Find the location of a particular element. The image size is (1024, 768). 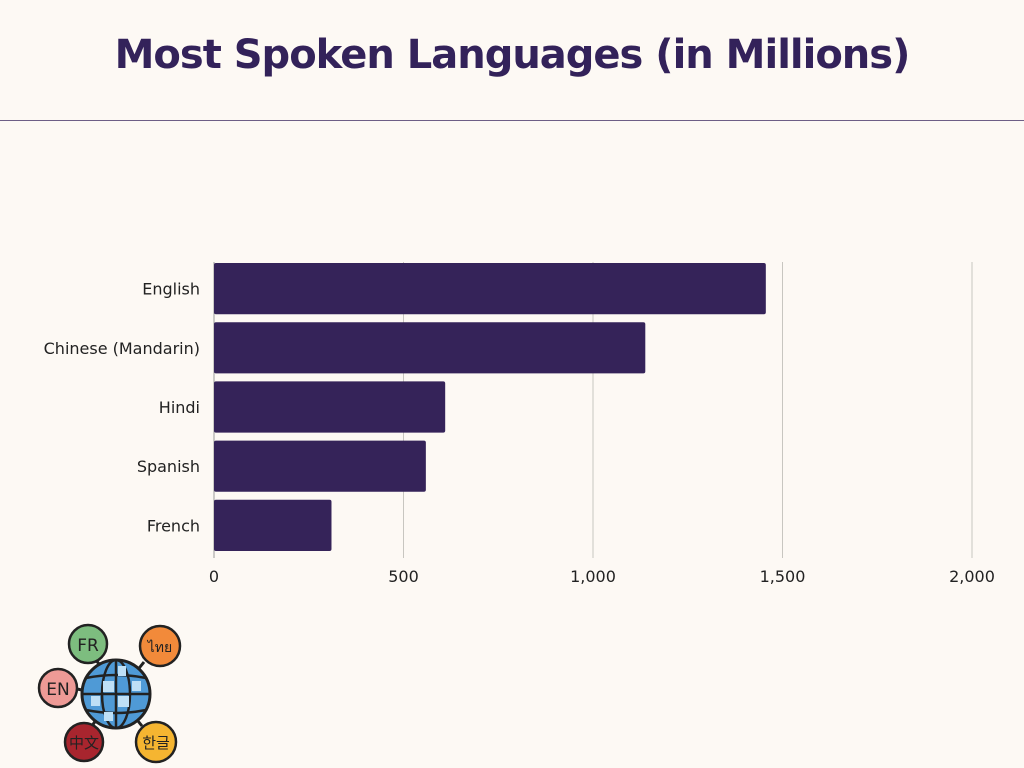

title-divider is located at coordinates (512, 120).